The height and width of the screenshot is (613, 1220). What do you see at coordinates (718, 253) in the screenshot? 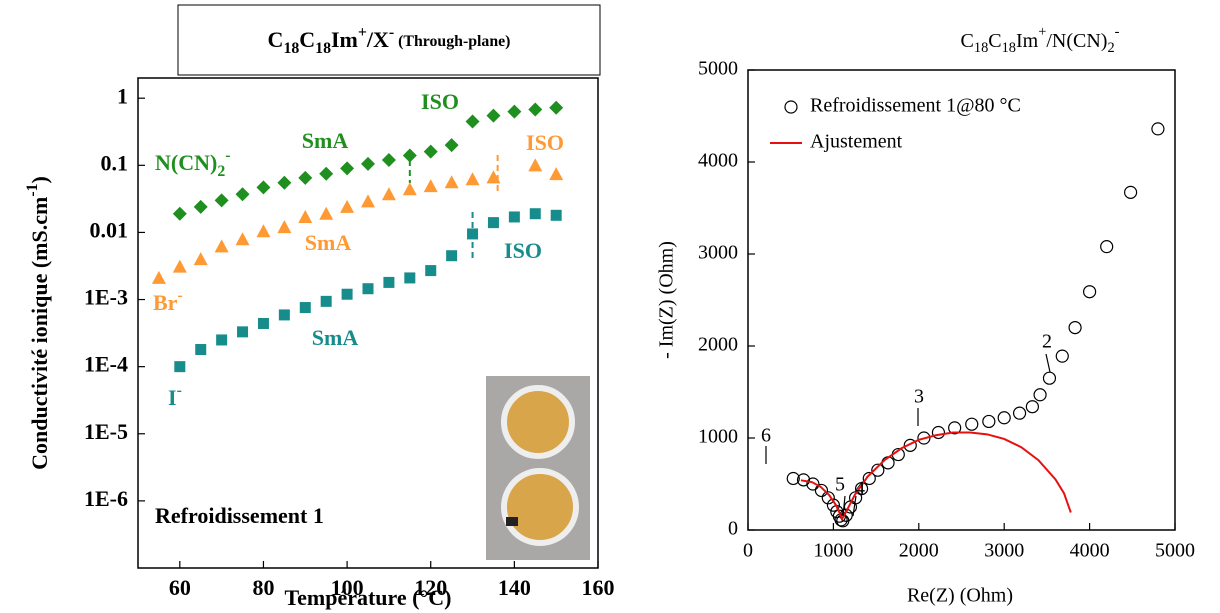
I see `y-tick-label: 3000` at bounding box center [718, 253].